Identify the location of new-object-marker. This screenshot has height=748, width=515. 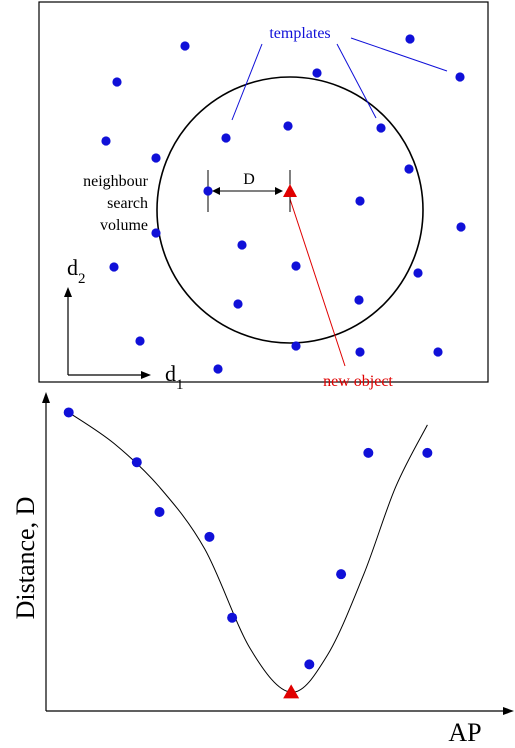
(290, 190).